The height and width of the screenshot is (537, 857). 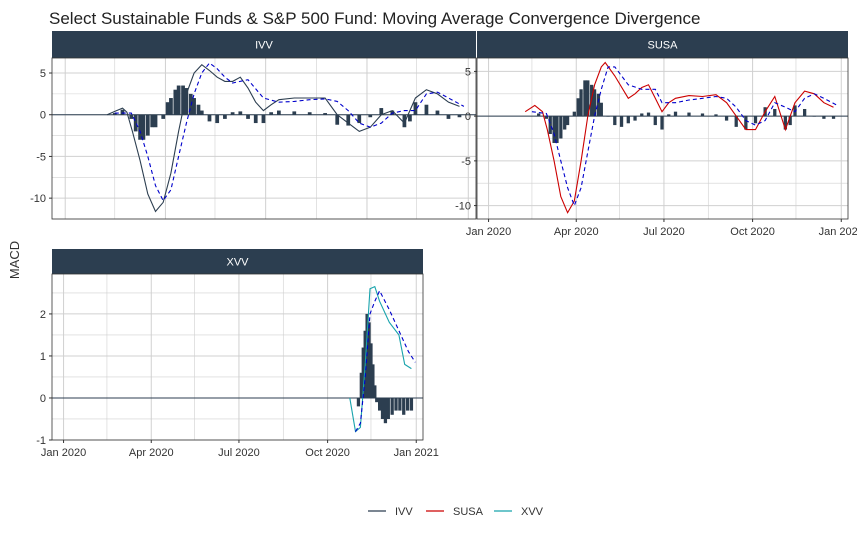 I want to click on y-tick-label: -10, so click(x=463, y=207).